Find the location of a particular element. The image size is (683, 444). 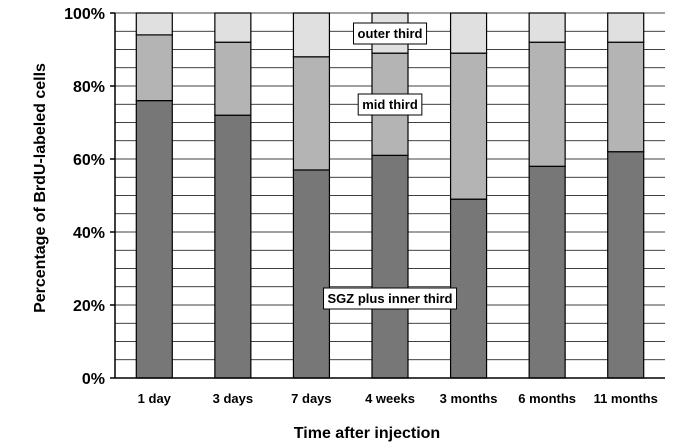

y-tick-label: 0% is located at coordinates (93, 379).